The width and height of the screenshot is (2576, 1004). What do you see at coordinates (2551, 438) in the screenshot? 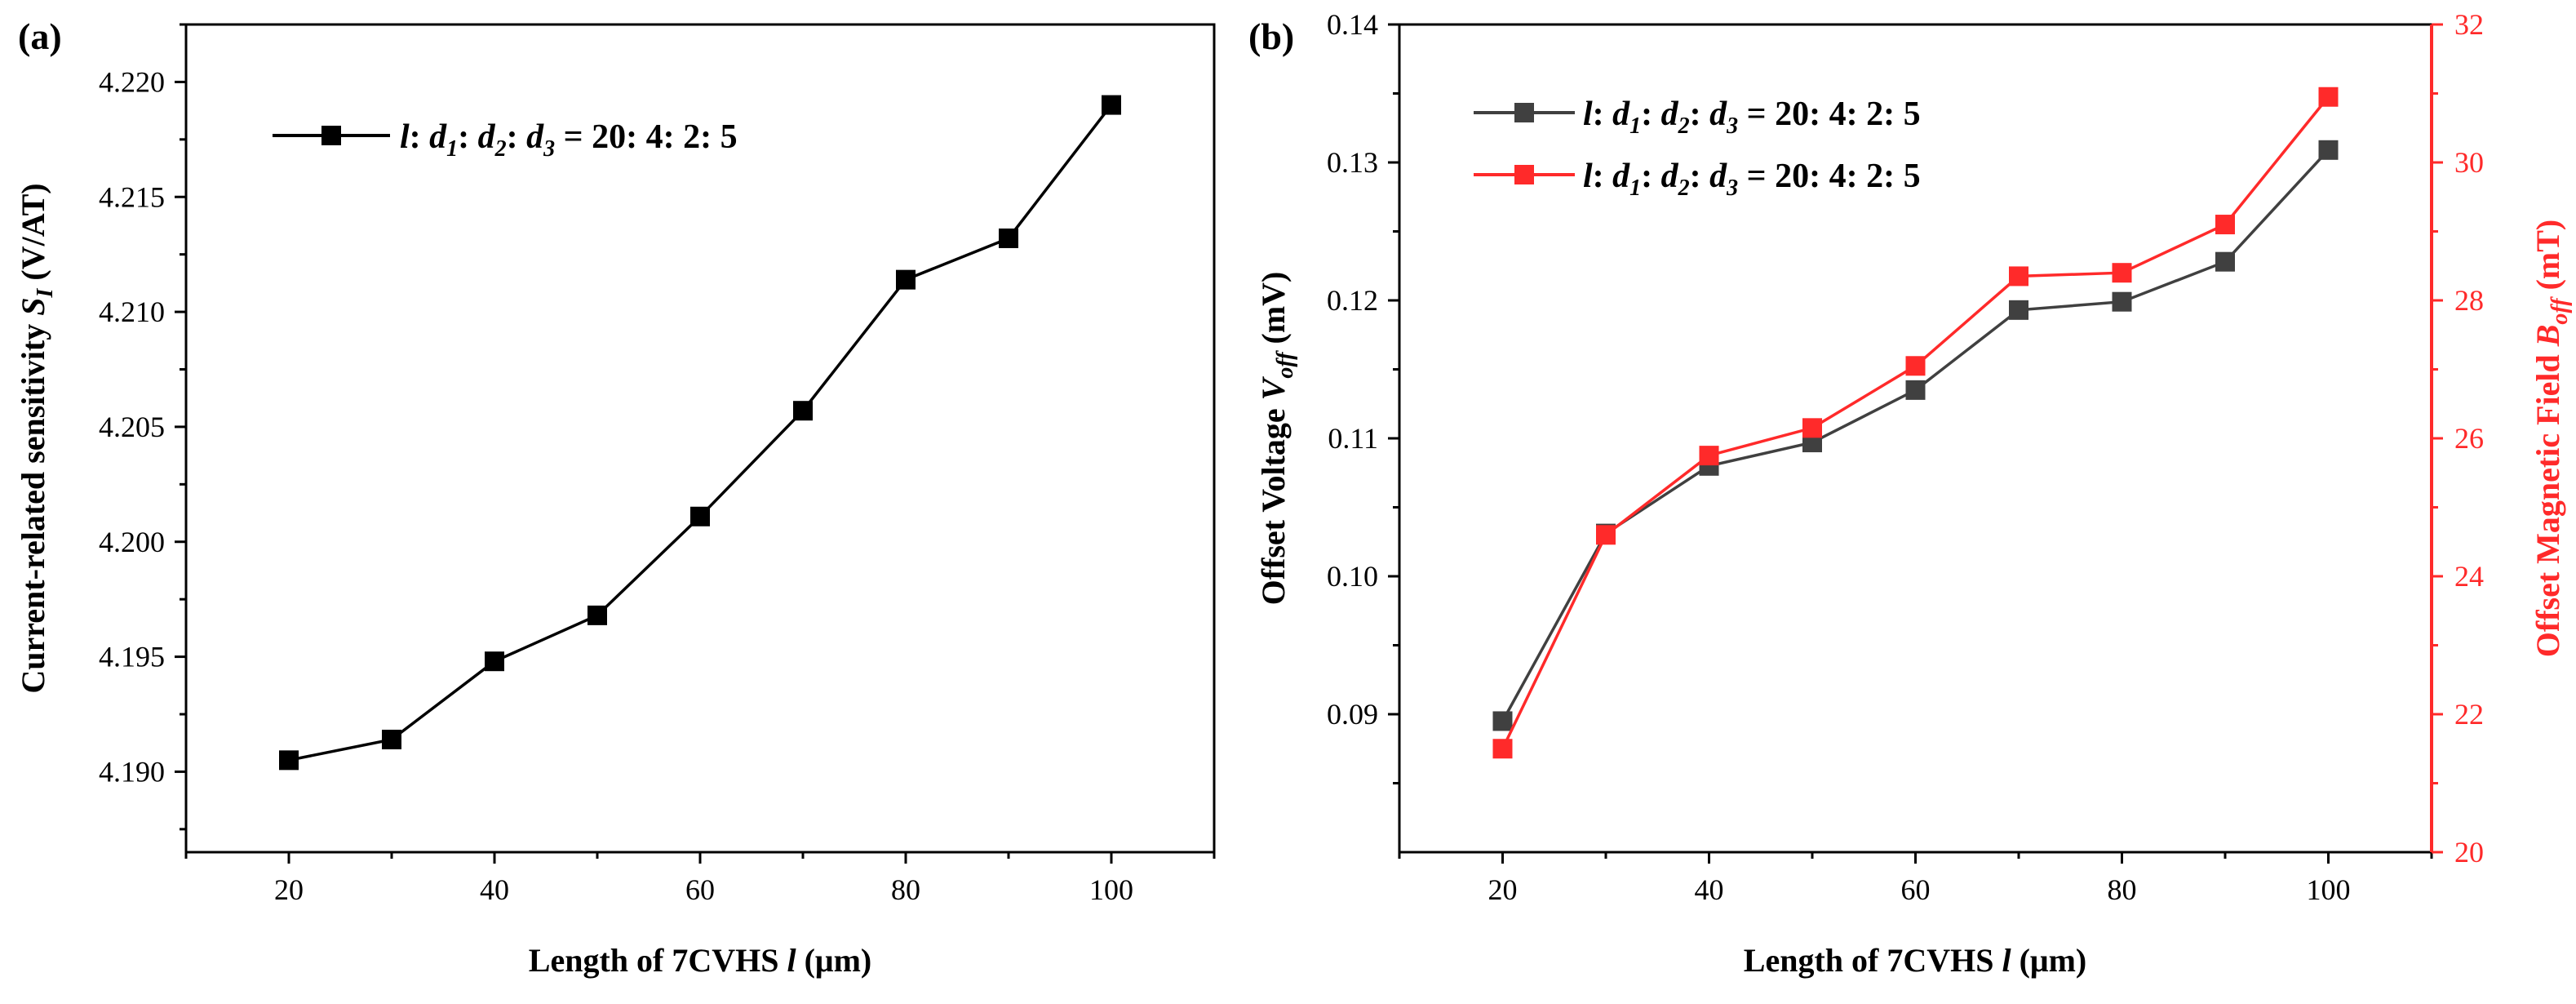
I see `y2-axis-title-b: Offset Magnetic Field Boff (mT)` at bounding box center [2551, 438].